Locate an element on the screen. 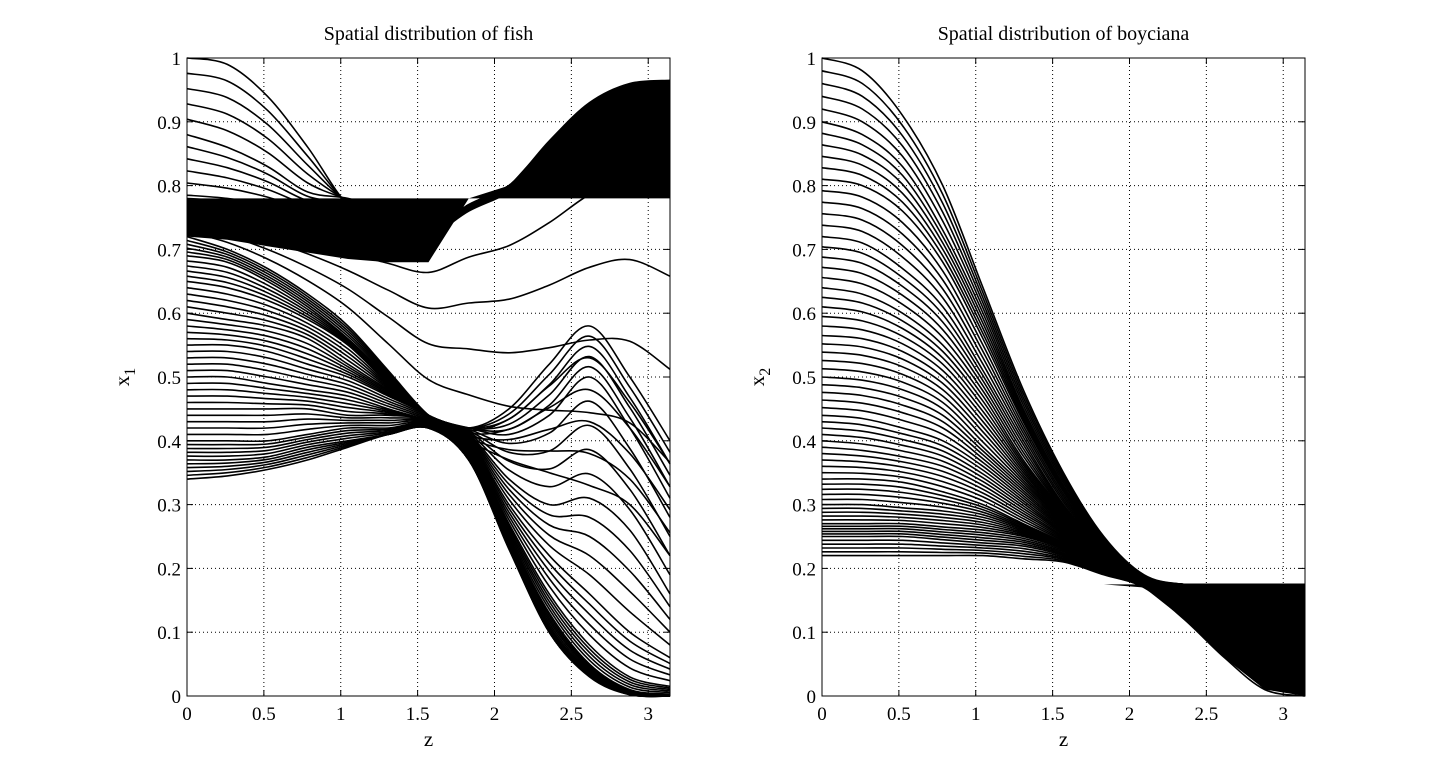 The image size is (1441, 783). y-axis-label: x2 is located at coordinates (759, 377).